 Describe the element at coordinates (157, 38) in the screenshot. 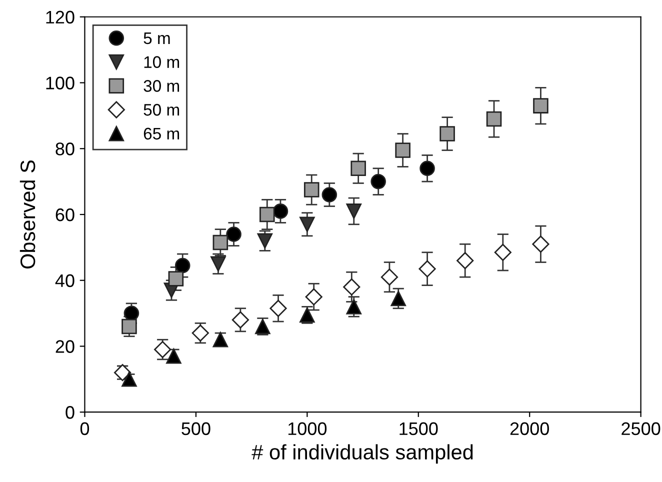

I see `legend-label: 5 m` at that location.